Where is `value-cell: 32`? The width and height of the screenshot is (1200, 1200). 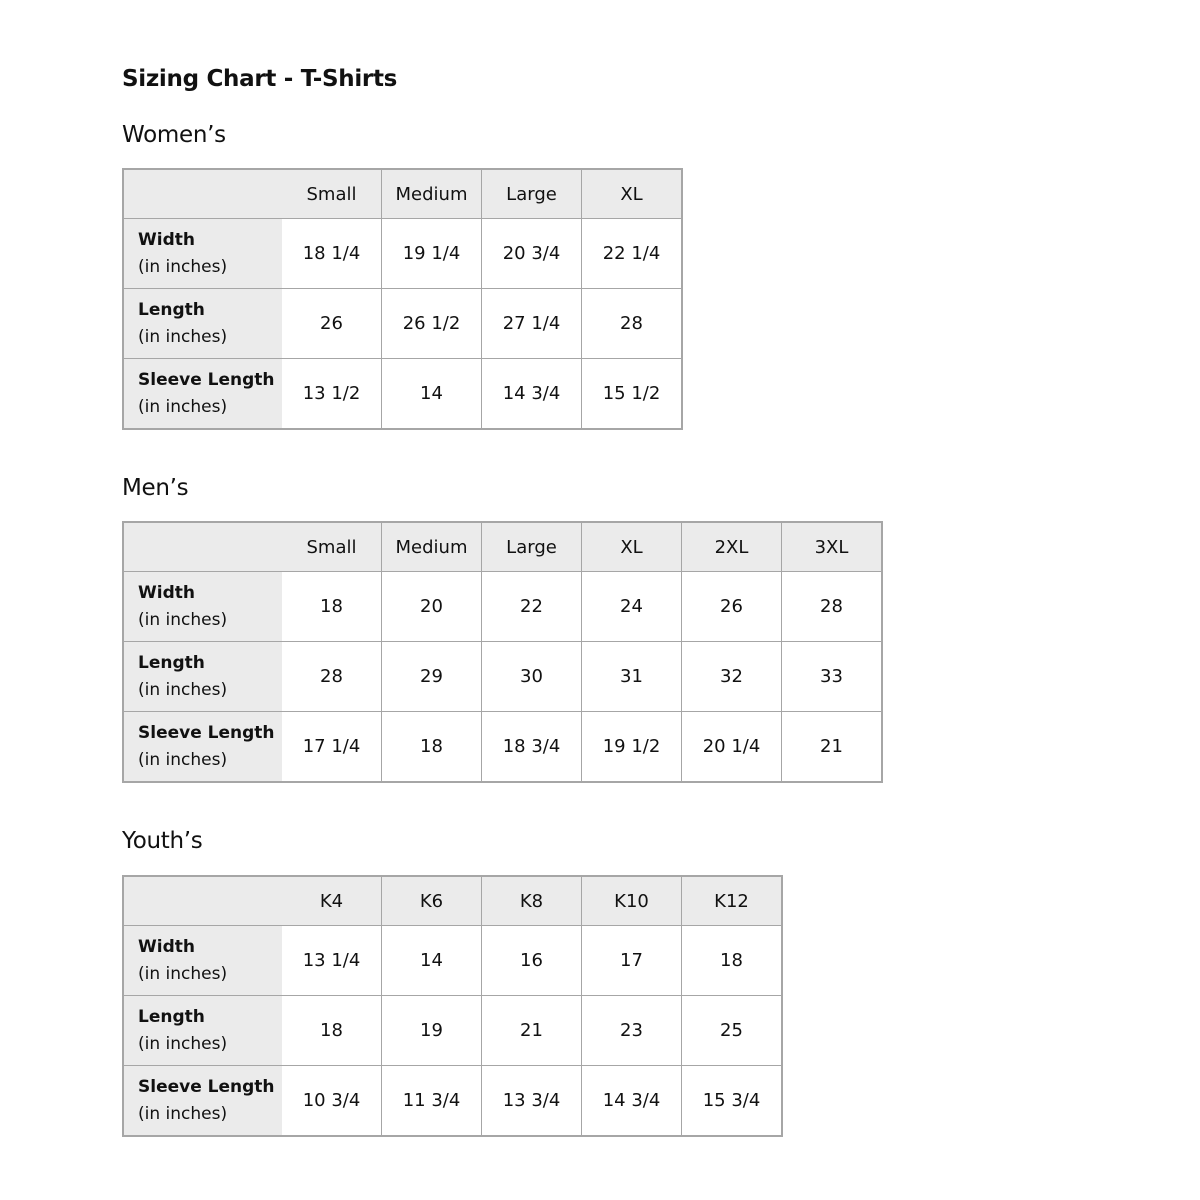
value-cell: 32 is located at coordinates (731, 676).